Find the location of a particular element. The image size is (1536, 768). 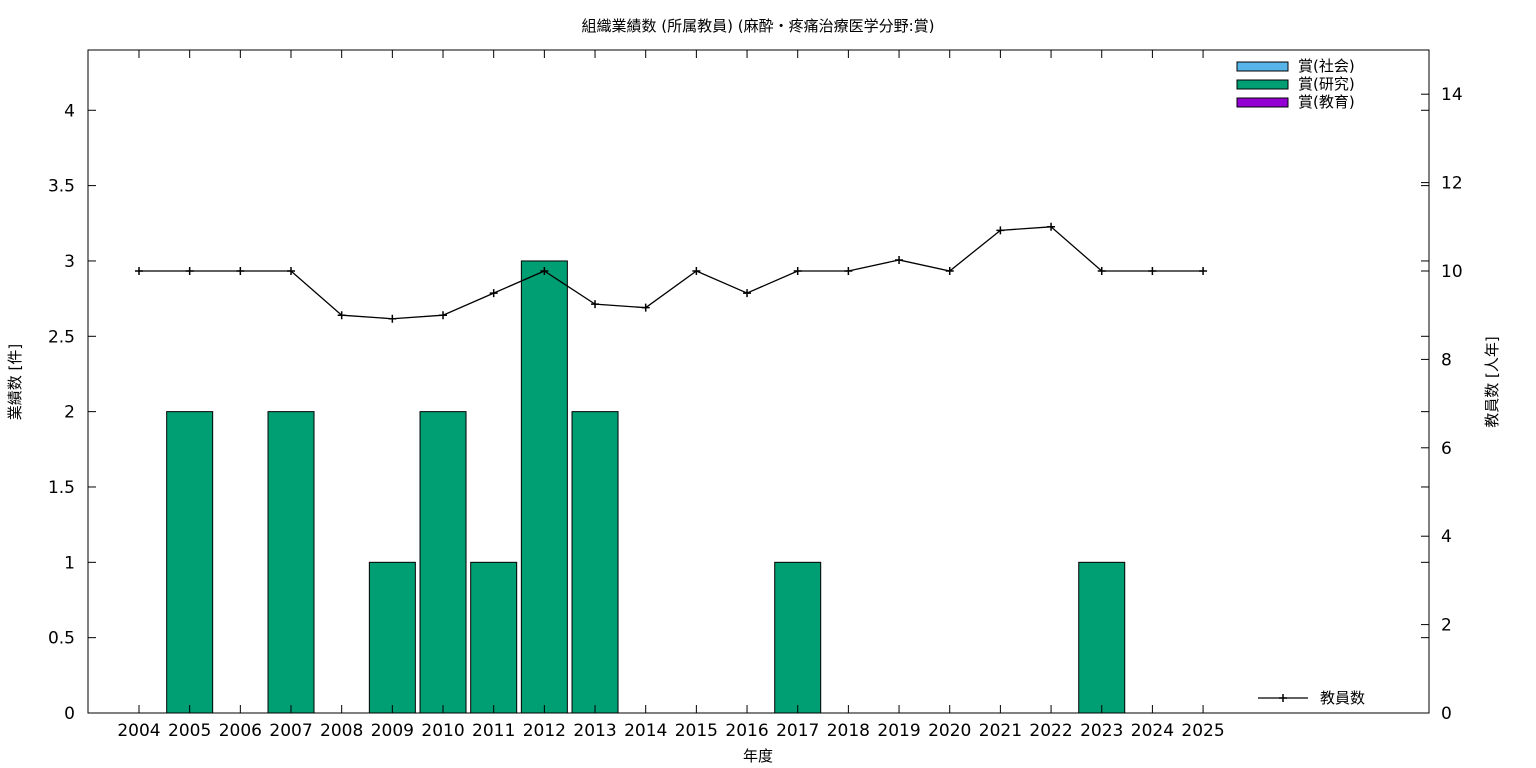

x-tick-label: 2023 is located at coordinates (1101, 731).